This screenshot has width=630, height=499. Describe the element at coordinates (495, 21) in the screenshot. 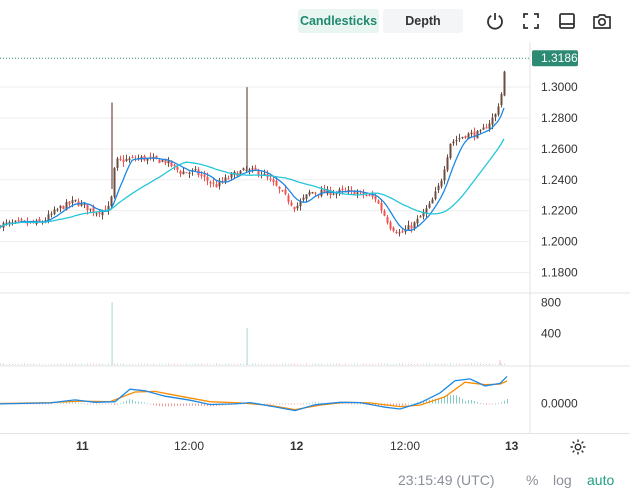

I see `power-icon` at that location.